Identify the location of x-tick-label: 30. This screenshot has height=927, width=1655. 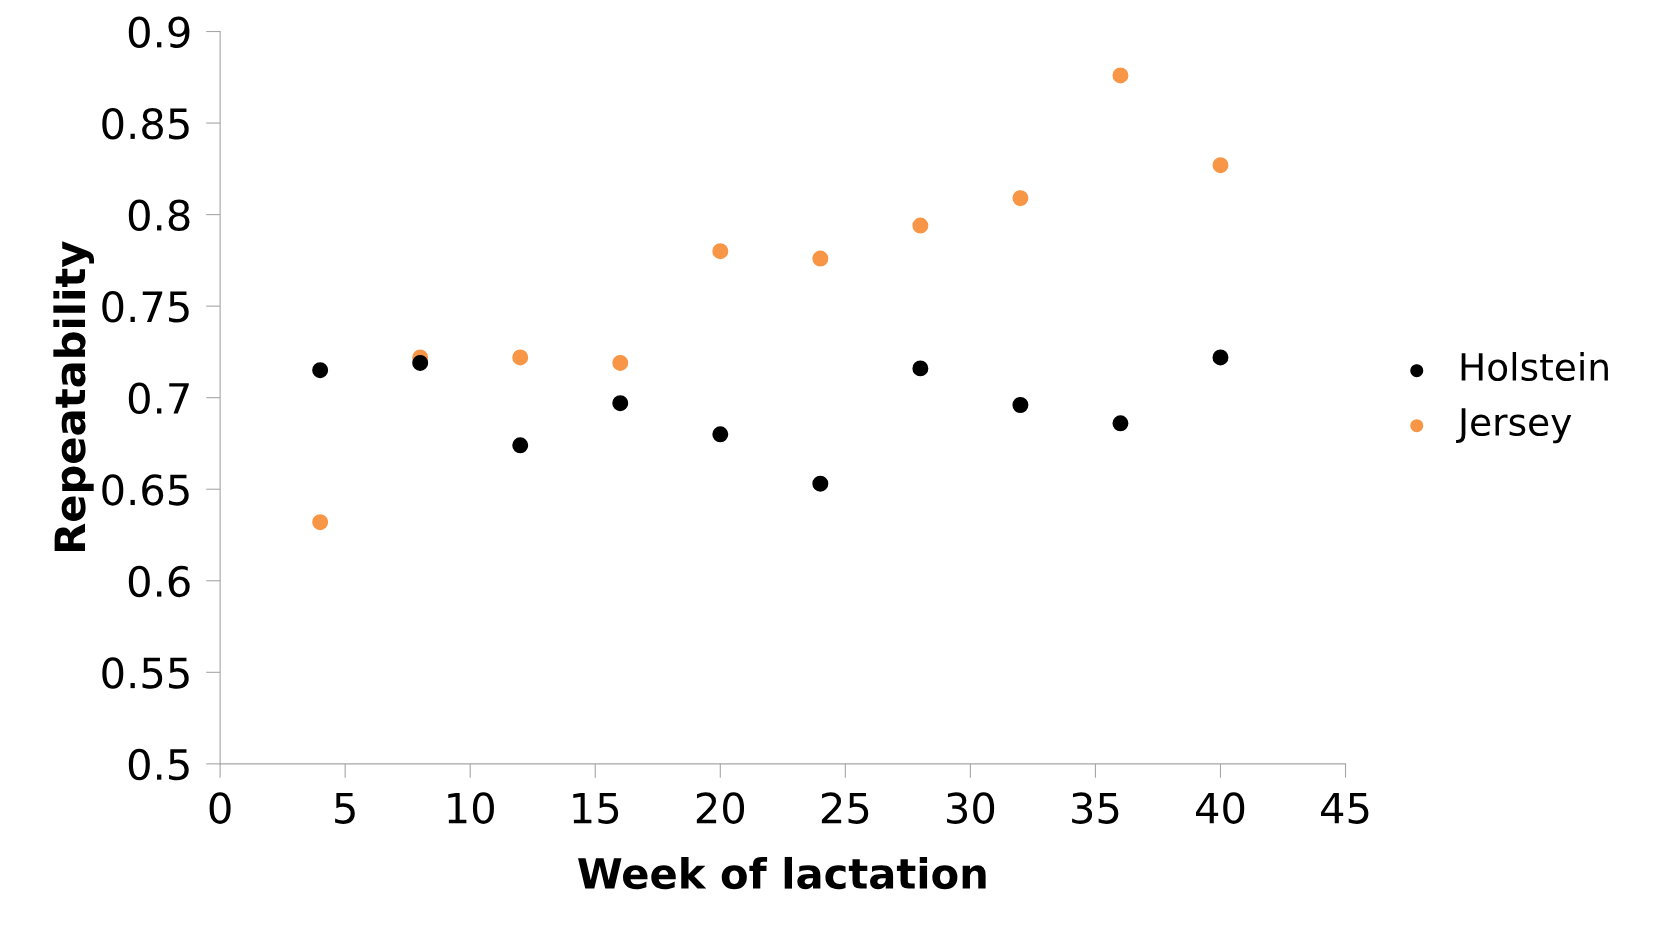
(971, 808).